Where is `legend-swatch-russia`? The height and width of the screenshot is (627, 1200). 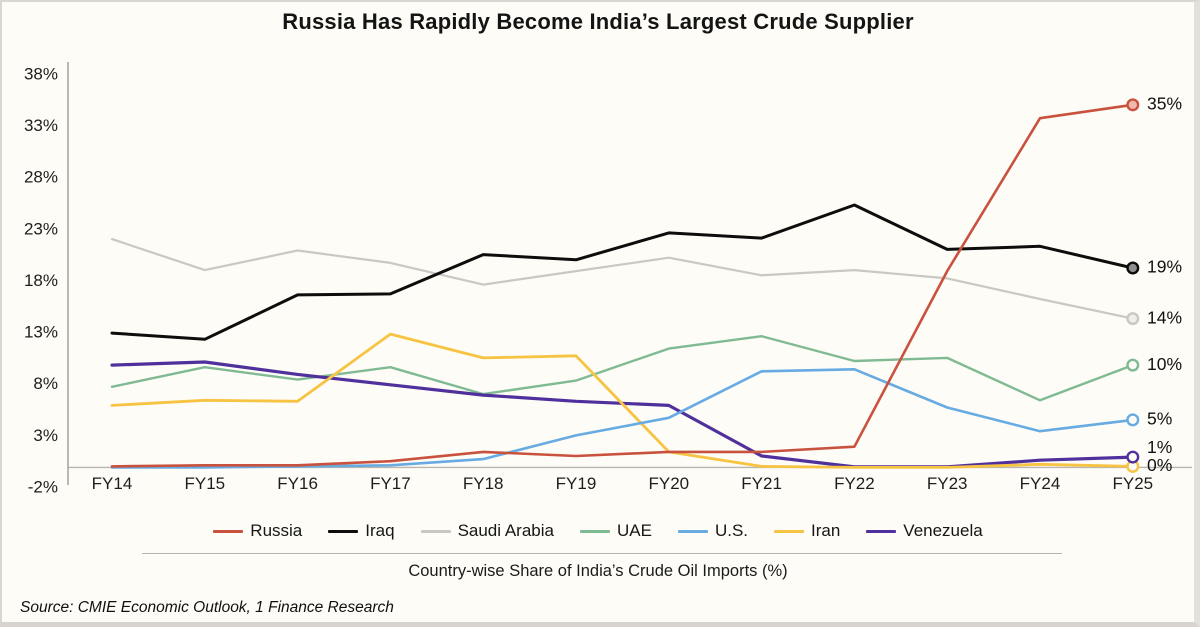
legend-swatch-russia is located at coordinates (228, 531).